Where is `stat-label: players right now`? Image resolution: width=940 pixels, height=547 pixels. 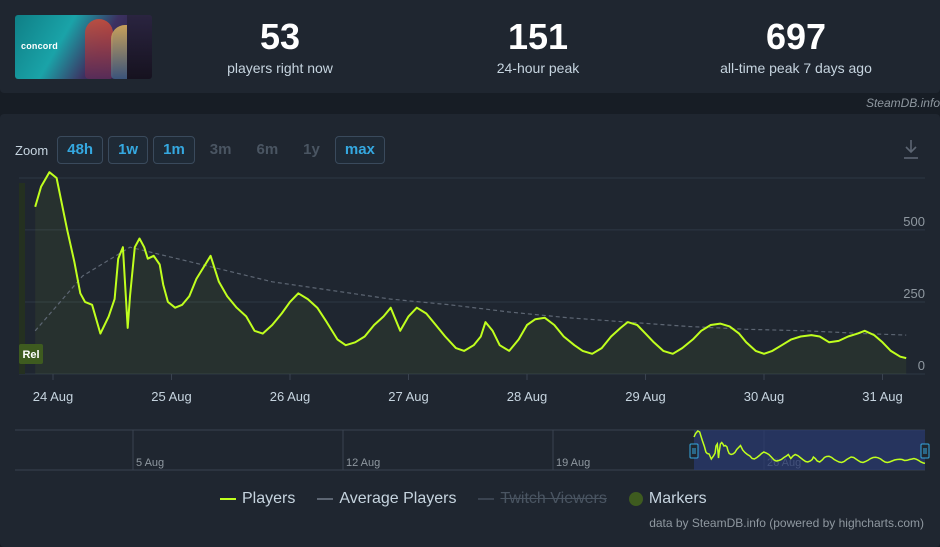
stat-label: players right now is located at coordinates (280, 68).